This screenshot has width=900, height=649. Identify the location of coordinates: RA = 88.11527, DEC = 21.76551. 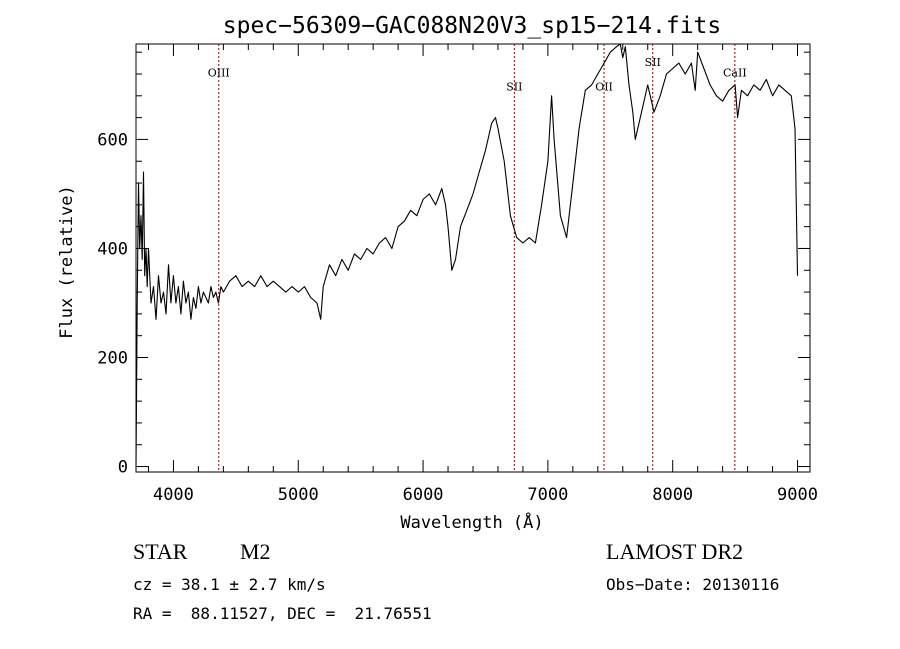
(282, 613).